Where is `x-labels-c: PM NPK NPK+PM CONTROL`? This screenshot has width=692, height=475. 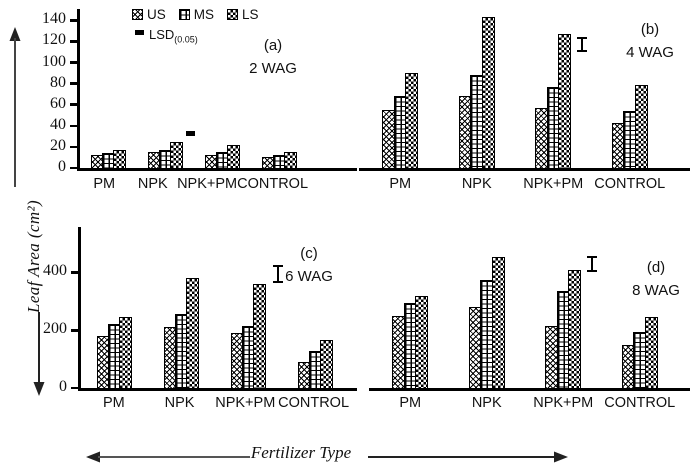
x-labels-c: PM NPK NPK+PM CONTROL is located at coordinates (218, 403).